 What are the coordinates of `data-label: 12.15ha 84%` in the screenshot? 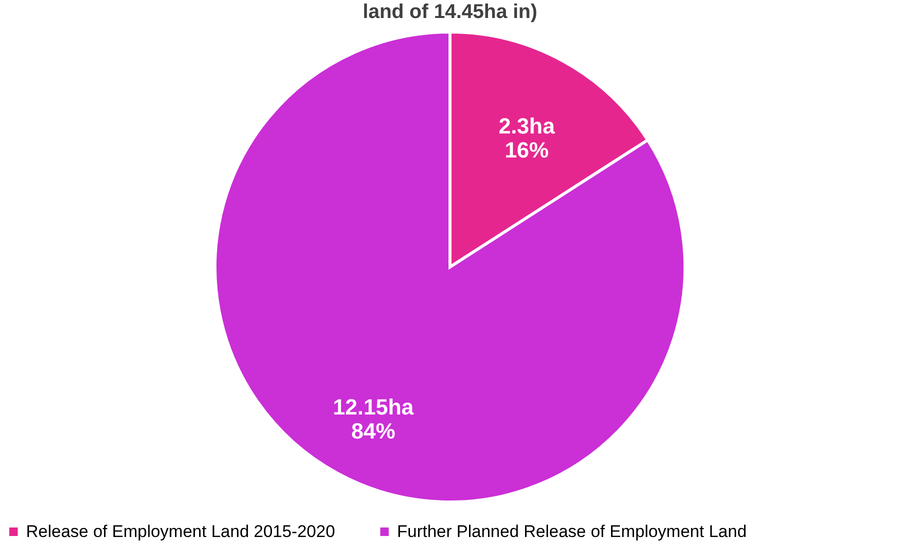 It's located at (373, 419).